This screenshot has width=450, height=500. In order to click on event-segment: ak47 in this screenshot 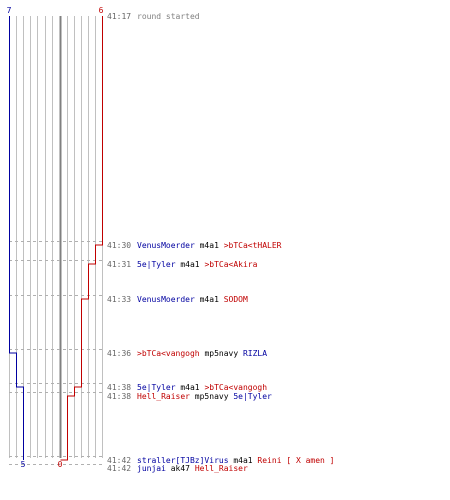, I will do `click(180, 468)`.